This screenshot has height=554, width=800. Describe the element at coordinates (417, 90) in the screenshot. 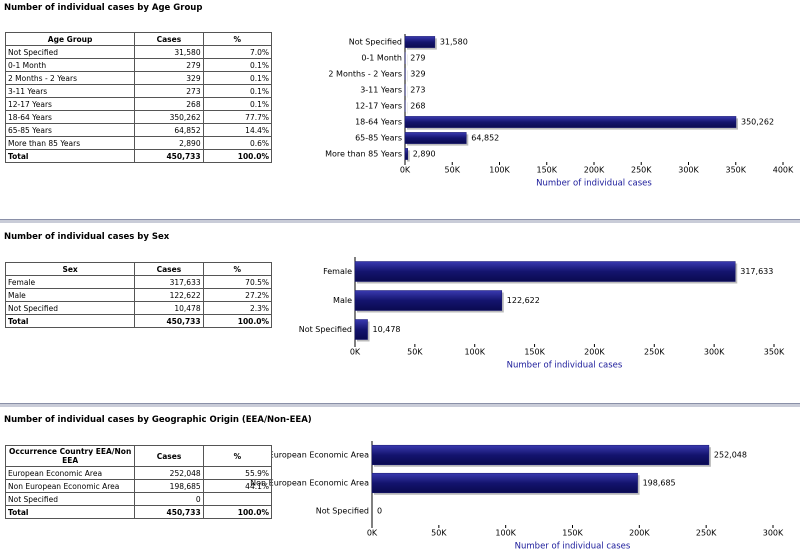

I see `value-label: 273` at that location.